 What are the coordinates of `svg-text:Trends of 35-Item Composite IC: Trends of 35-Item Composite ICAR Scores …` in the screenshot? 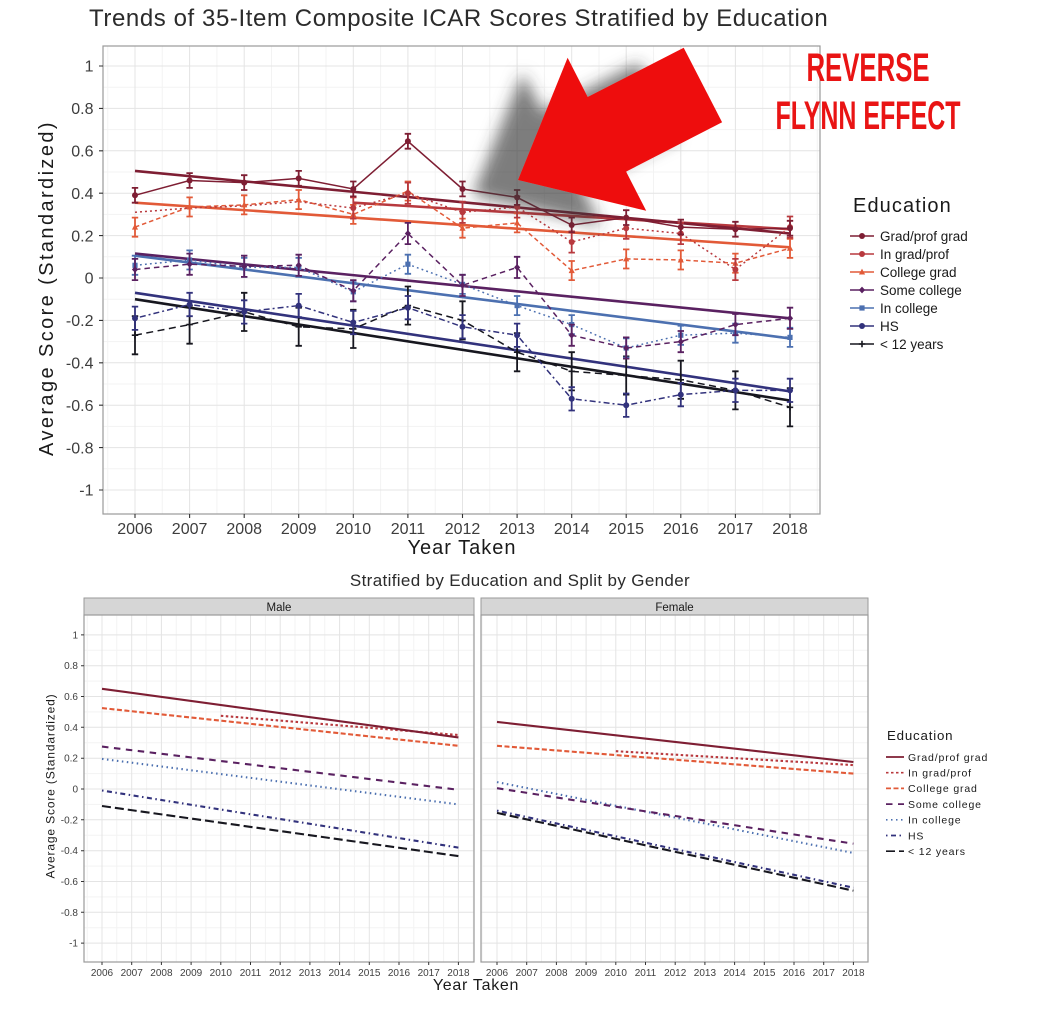 It's located at (458, 18).